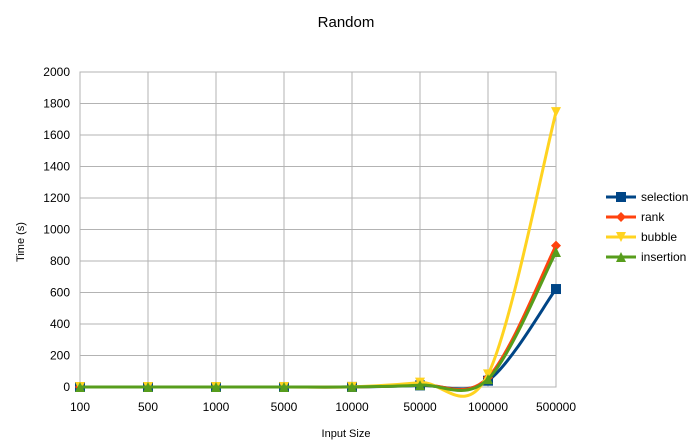 This screenshot has width=694, height=448. Describe the element at coordinates (488, 407) in the screenshot. I see `x-tick-label: 100000` at that location.